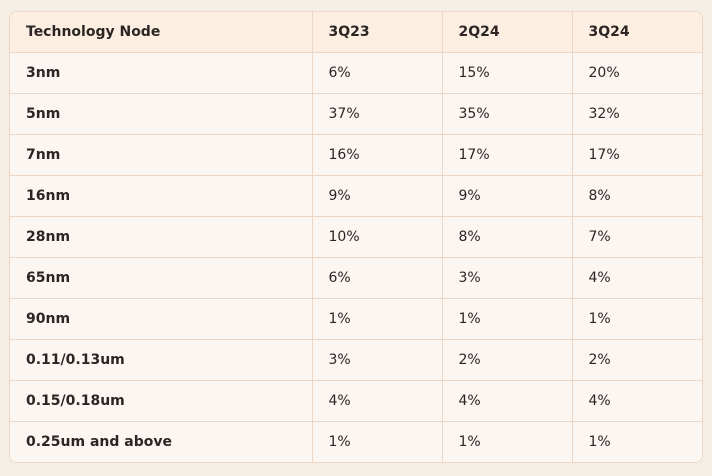  I want to click on node-cell: 0.15/0.18um, so click(161, 401).